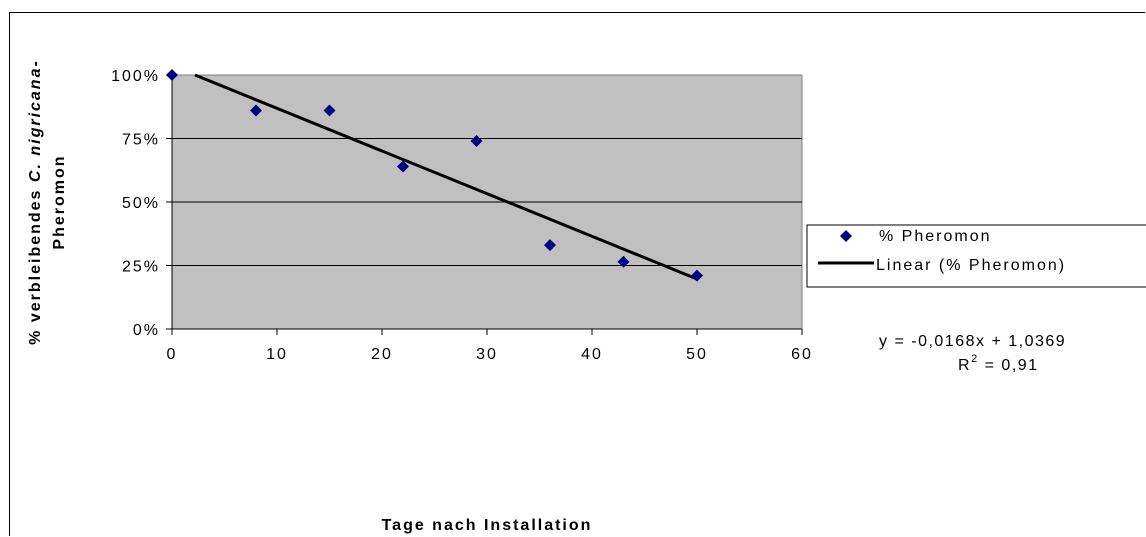  What do you see at coordinates (141, 203) in the screenshot?
I see `y-tick-label: 50%` at bounding box center [141, 203].